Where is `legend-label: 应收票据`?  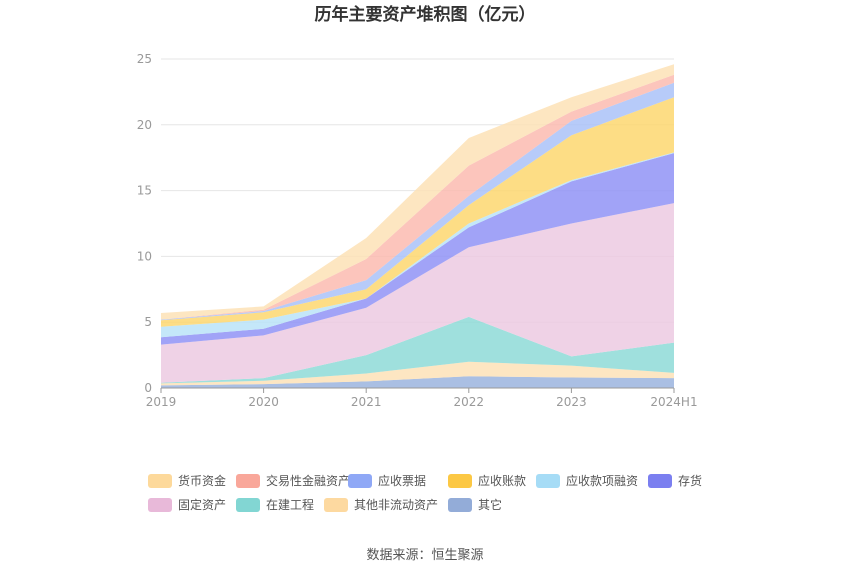
legend-label: 应收票据 is located at coordinates (402, 480).